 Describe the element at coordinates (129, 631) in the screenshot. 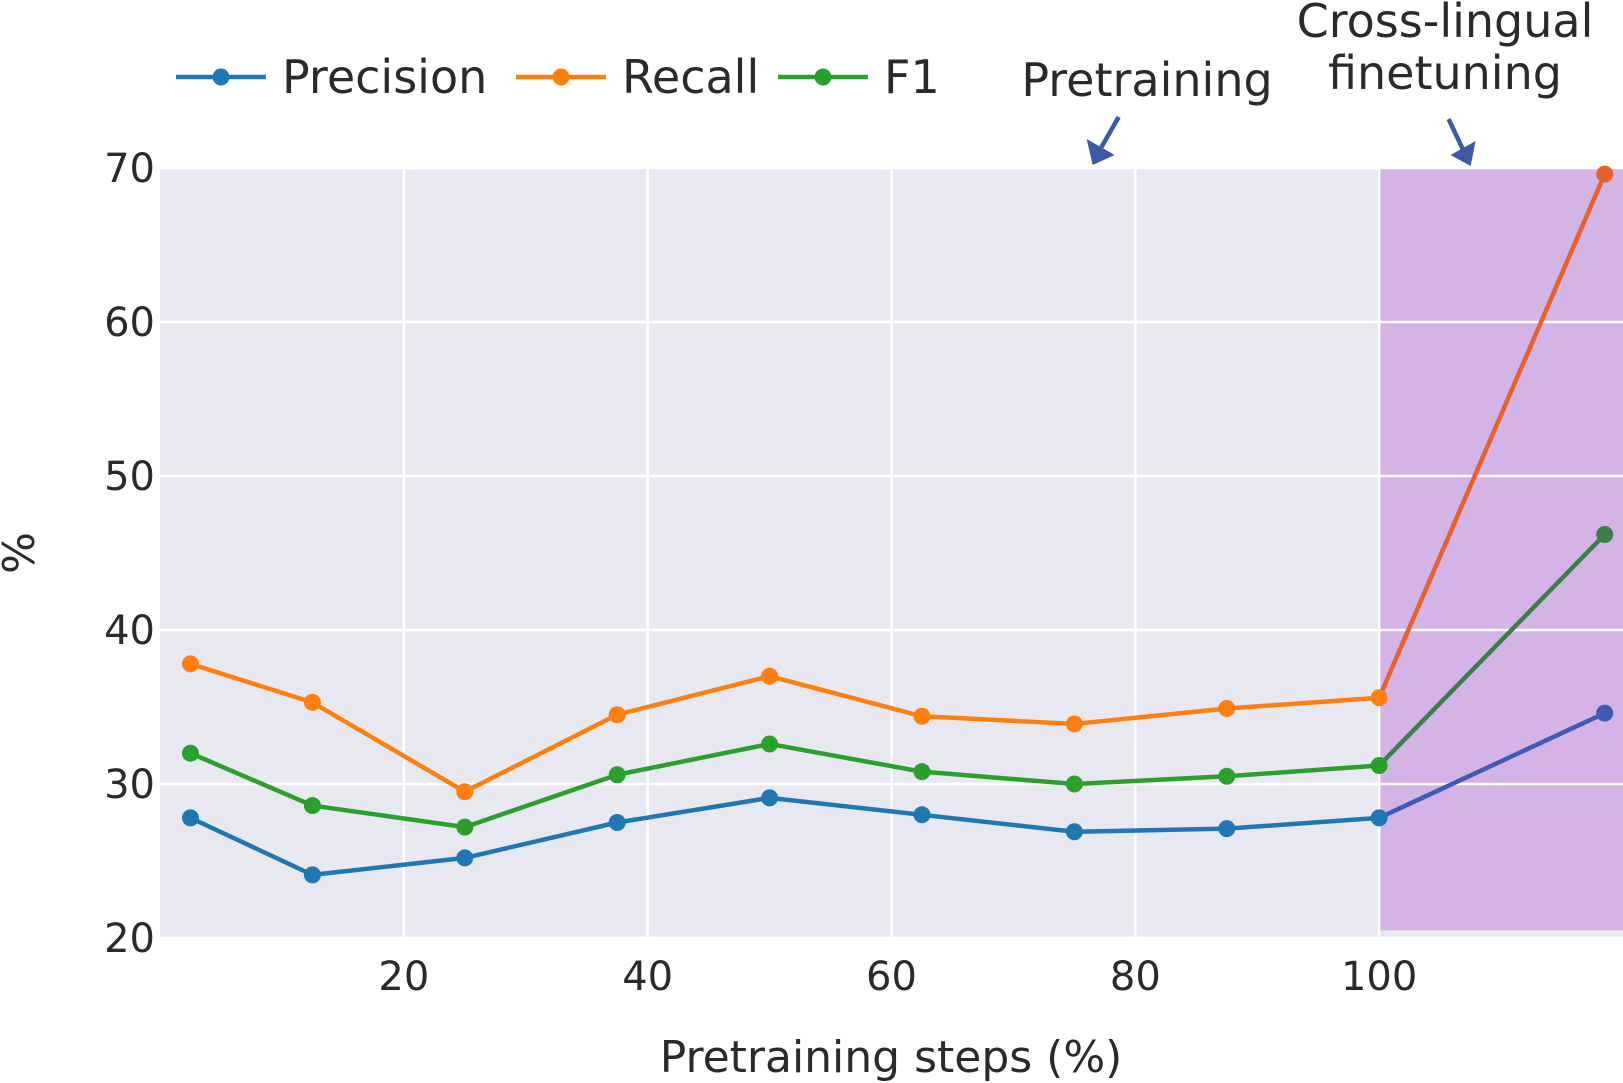

I see `y-tick-label: 40` at that location.